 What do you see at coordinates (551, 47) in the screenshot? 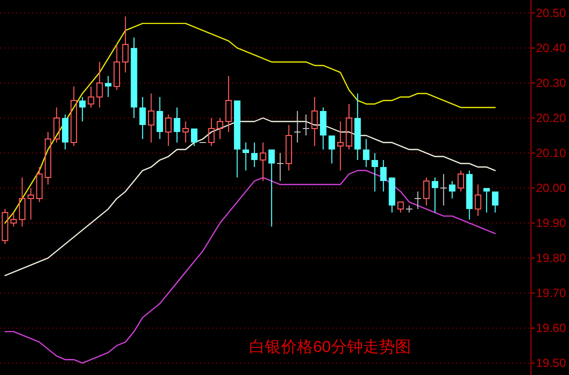
I see `y-tick-label: 20.40` at bounding box center [551, 47].